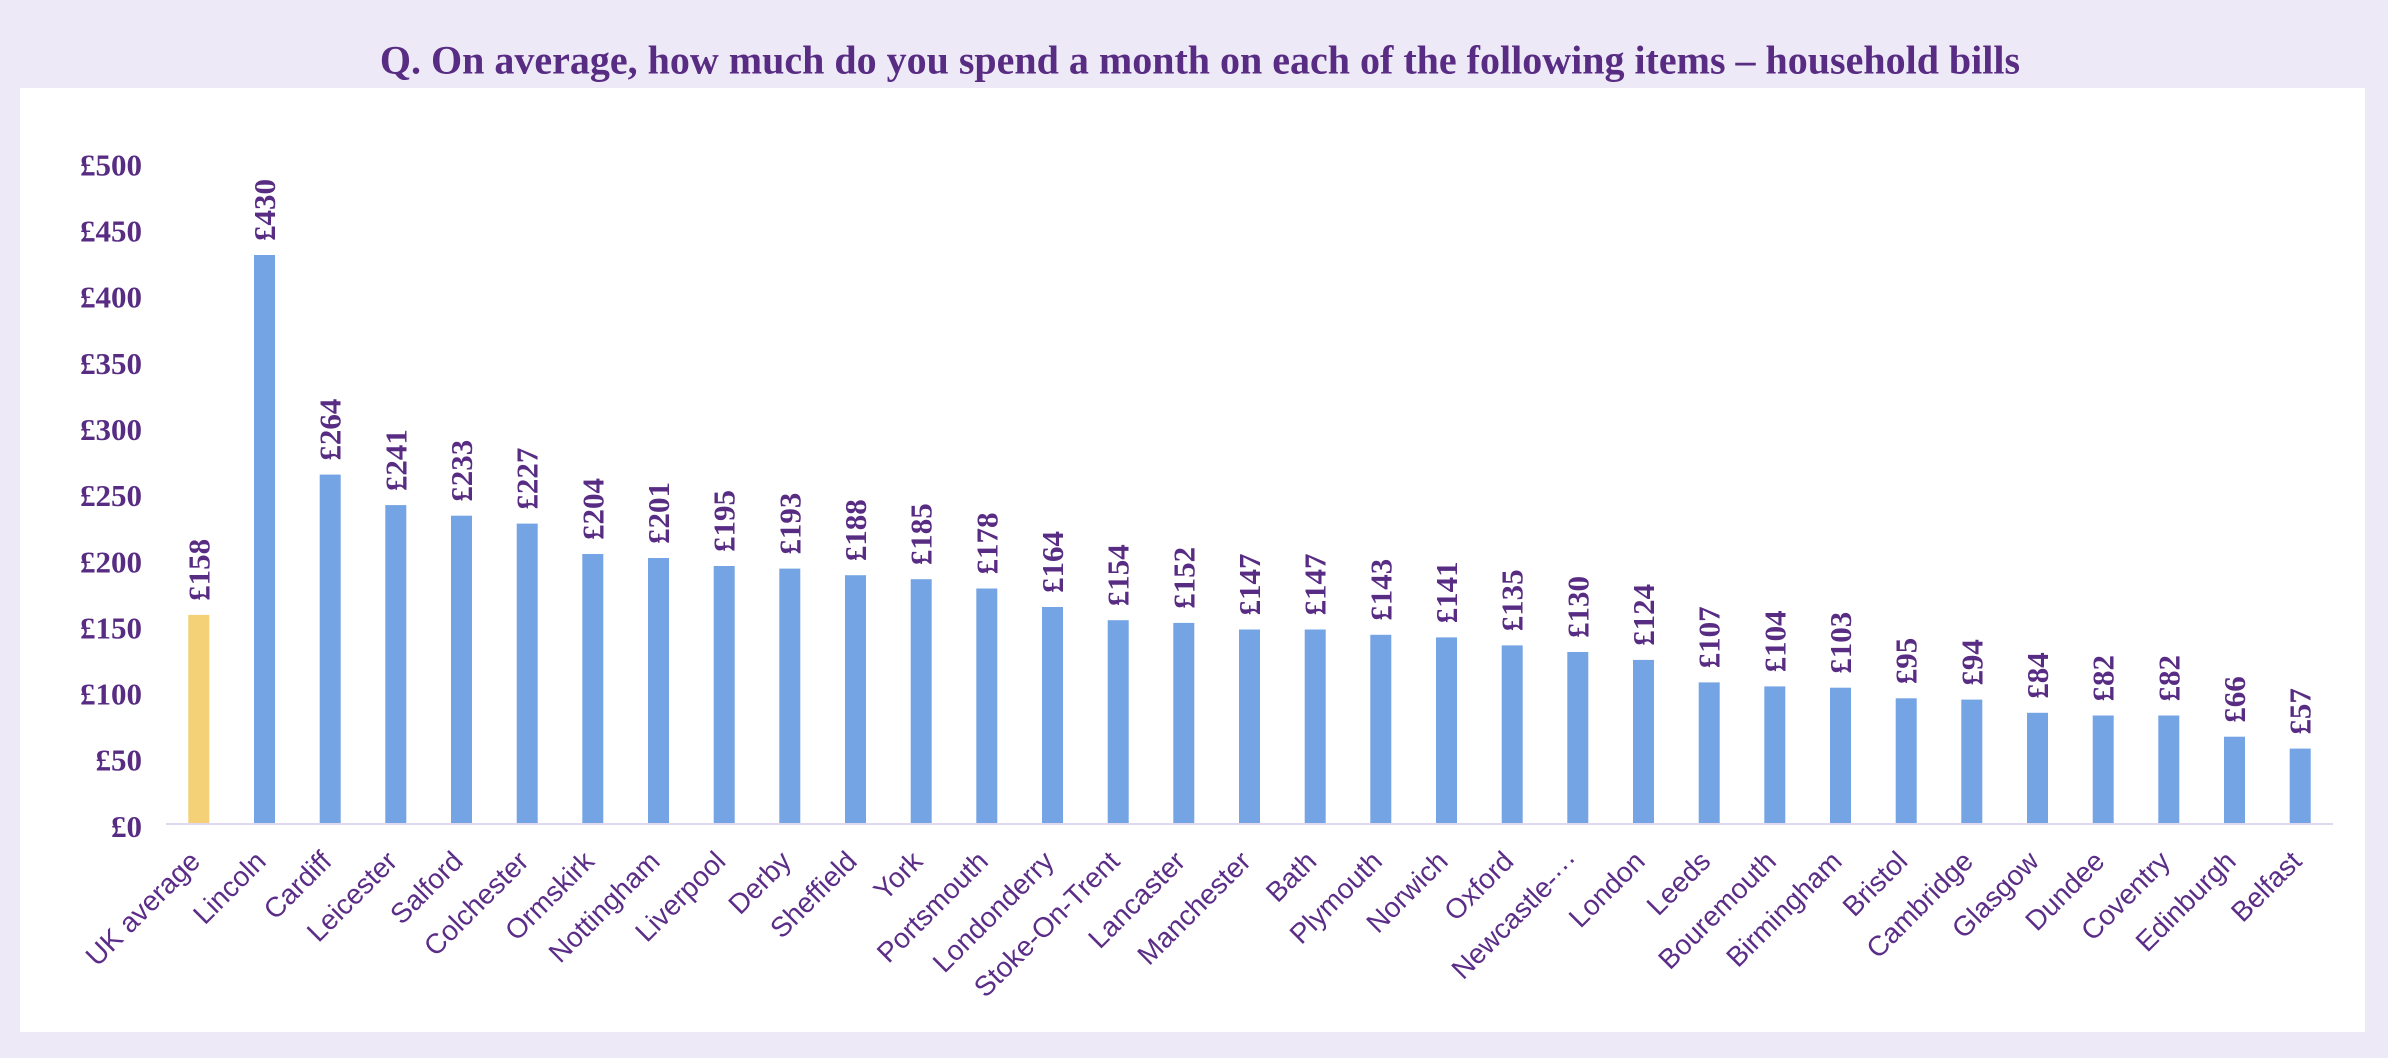  I want to click on svg-text: £107, so click(1709, 637).